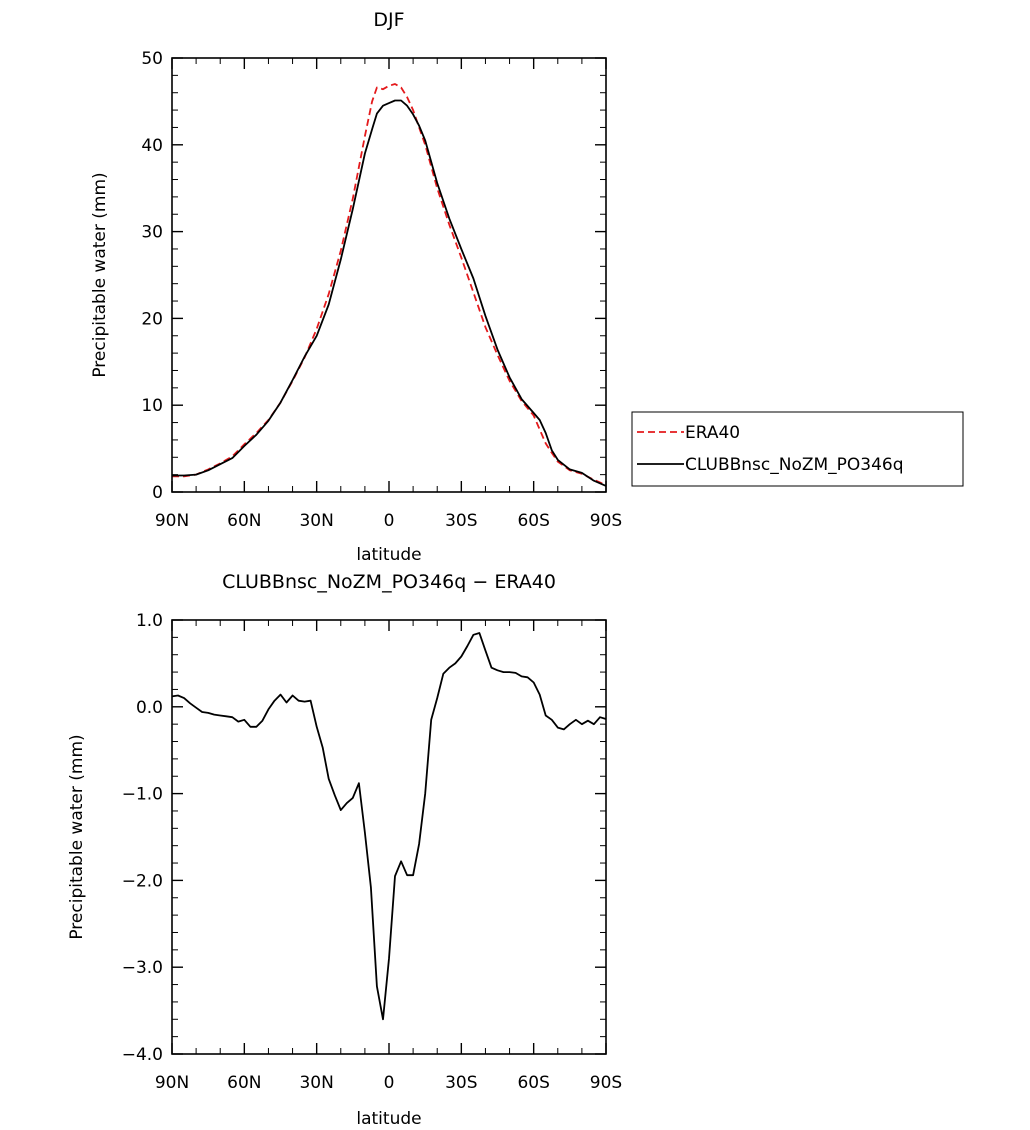 Image resolution: width=1030 pixels, height=1130 pixels. Describe the element at coordinates (388, 555) in the screenshot. I see `top-x-axis-label: latitude` at that location.